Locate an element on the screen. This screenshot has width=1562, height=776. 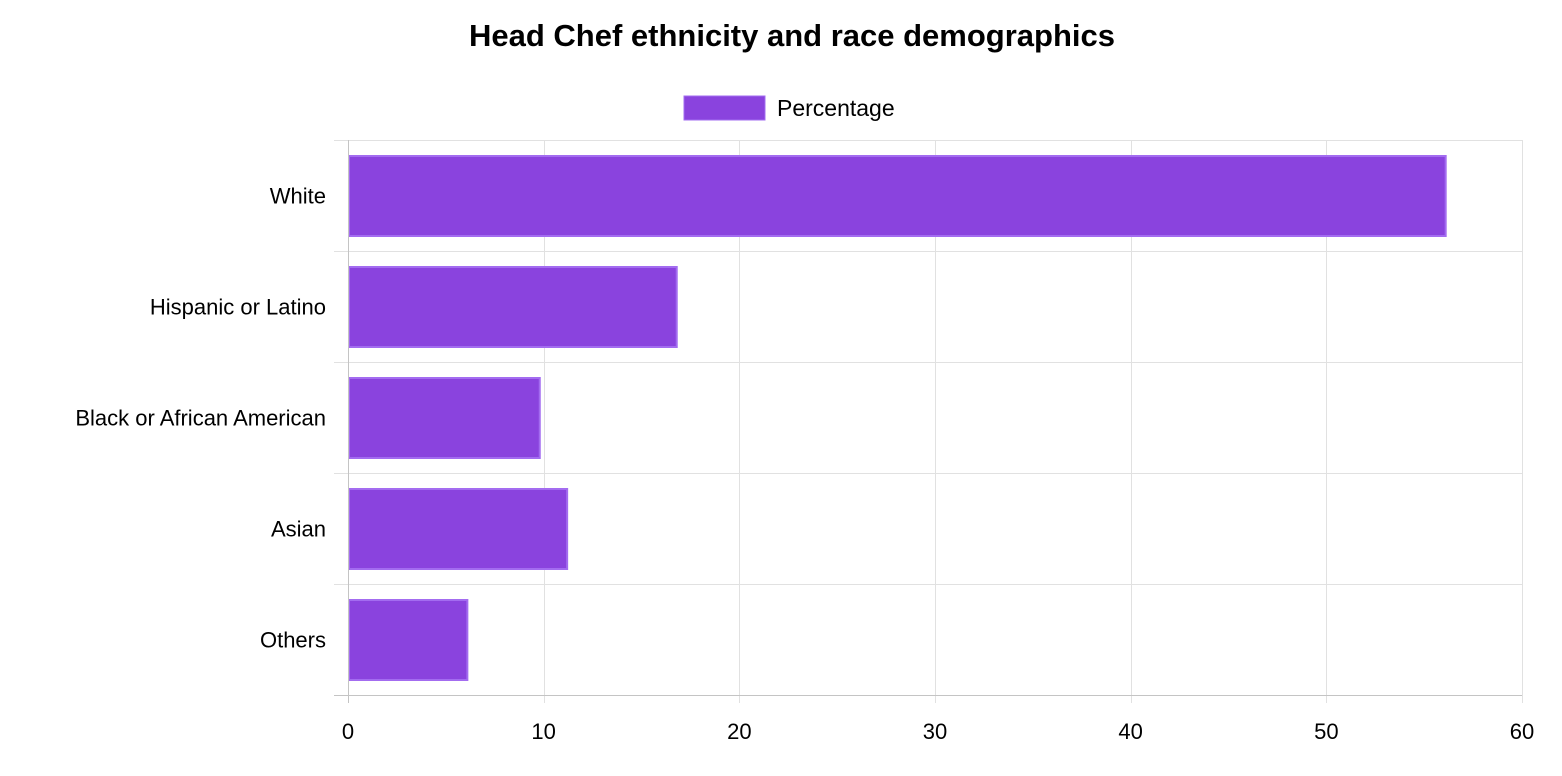
x-tick-label: 0 is located at coordinates (348, 731).